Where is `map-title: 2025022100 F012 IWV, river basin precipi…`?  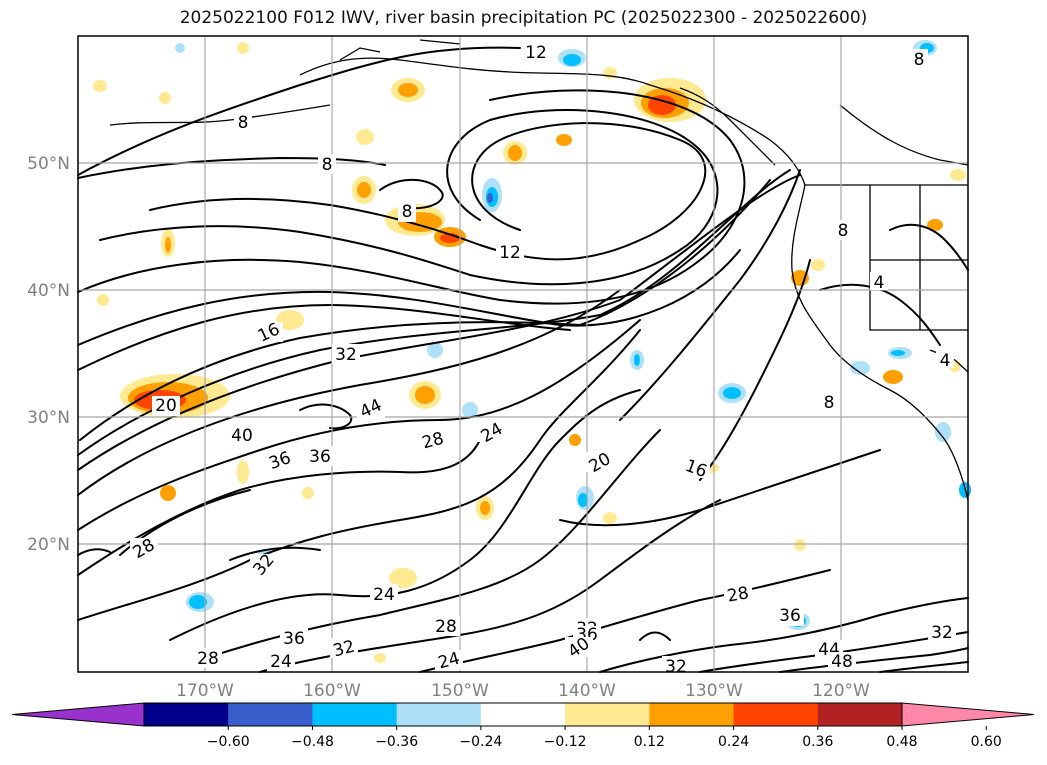 map-title: 2025022100 F012 IWV, river basin precipi… is located at coordinates (523, 18).